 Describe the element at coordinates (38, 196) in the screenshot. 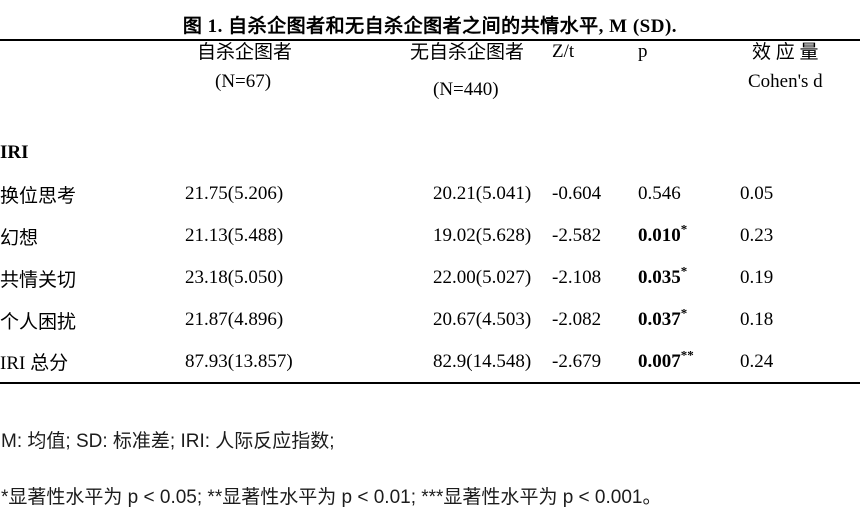

I see `row-label: 换位思考` at that location.